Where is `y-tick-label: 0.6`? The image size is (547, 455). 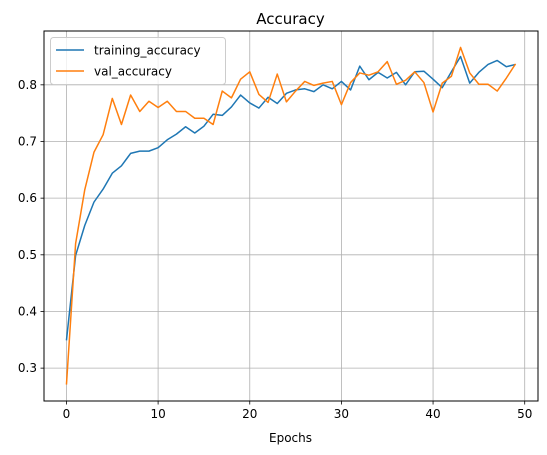 y-tick-label: 0.6 is located at coordinates (27, 198).